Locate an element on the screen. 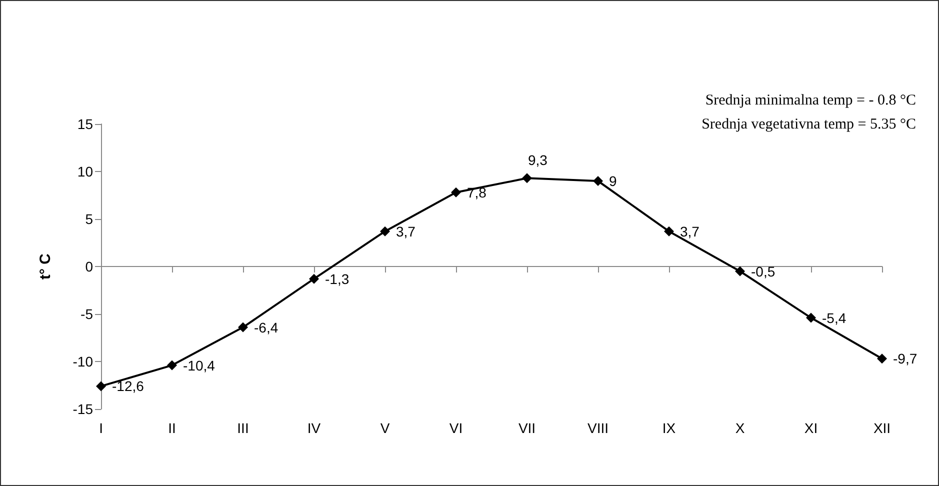  x-tick-label: VI is located at coordinates (456, 428).